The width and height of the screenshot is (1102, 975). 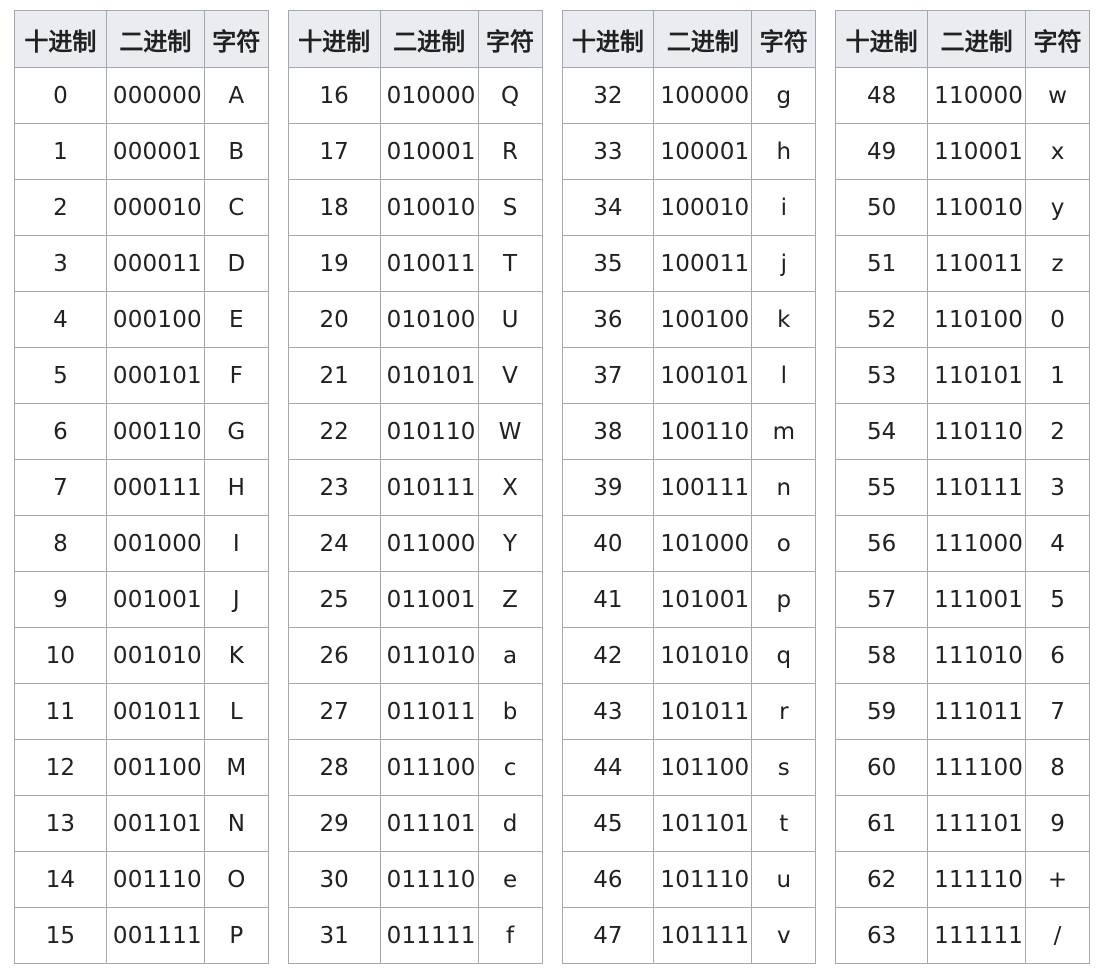 I want to click on decimal-cell: 25, so click(x=334, y=599).